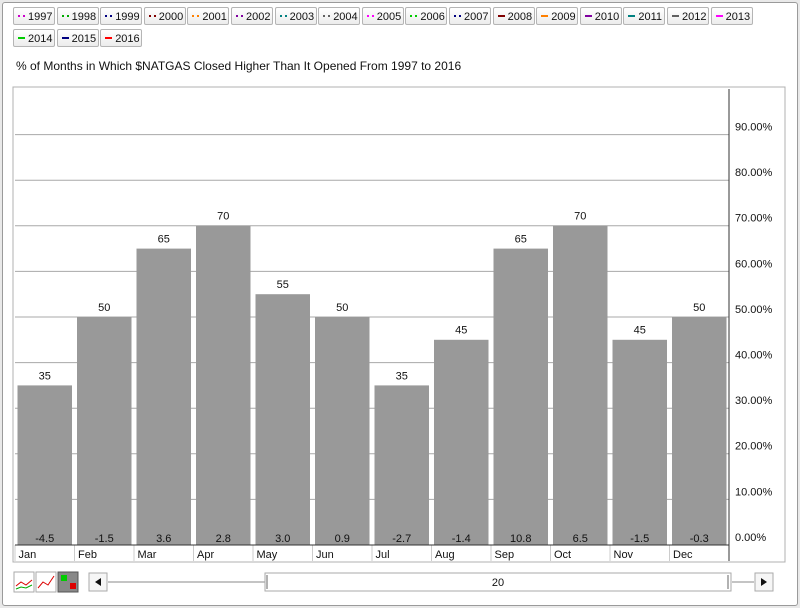 The width and height of the screenshot is (800, 608). I want to click on legend-button: 2014, so click(34, 38).